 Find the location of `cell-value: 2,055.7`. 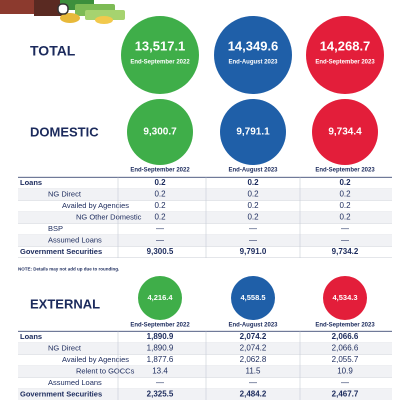

cell-value: 2,055.7 is located at coordinates (345, 359).